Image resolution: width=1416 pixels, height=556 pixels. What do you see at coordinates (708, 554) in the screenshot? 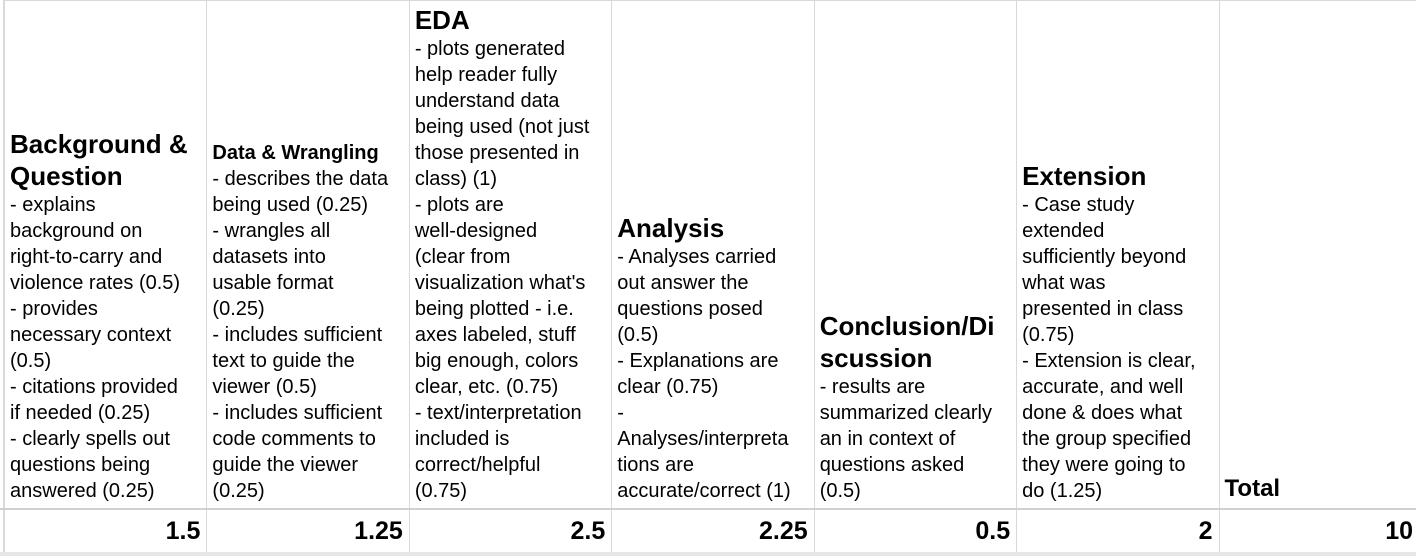
I see `bottom-border` at bounding box center [708, 554].